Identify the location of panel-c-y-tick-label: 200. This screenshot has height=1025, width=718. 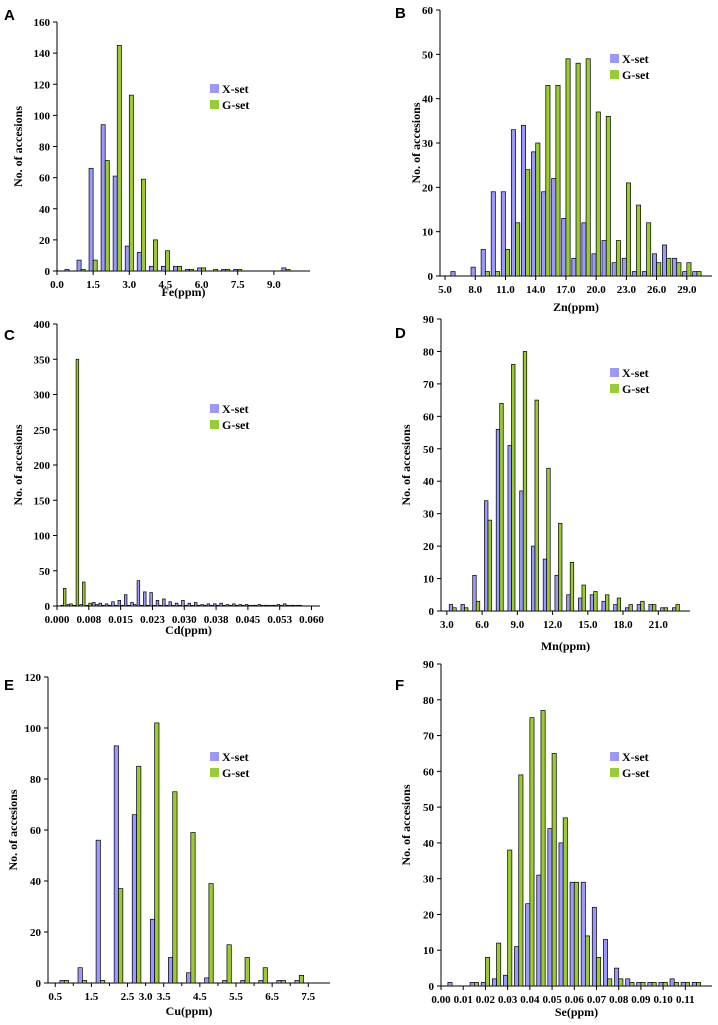
(42, 466).